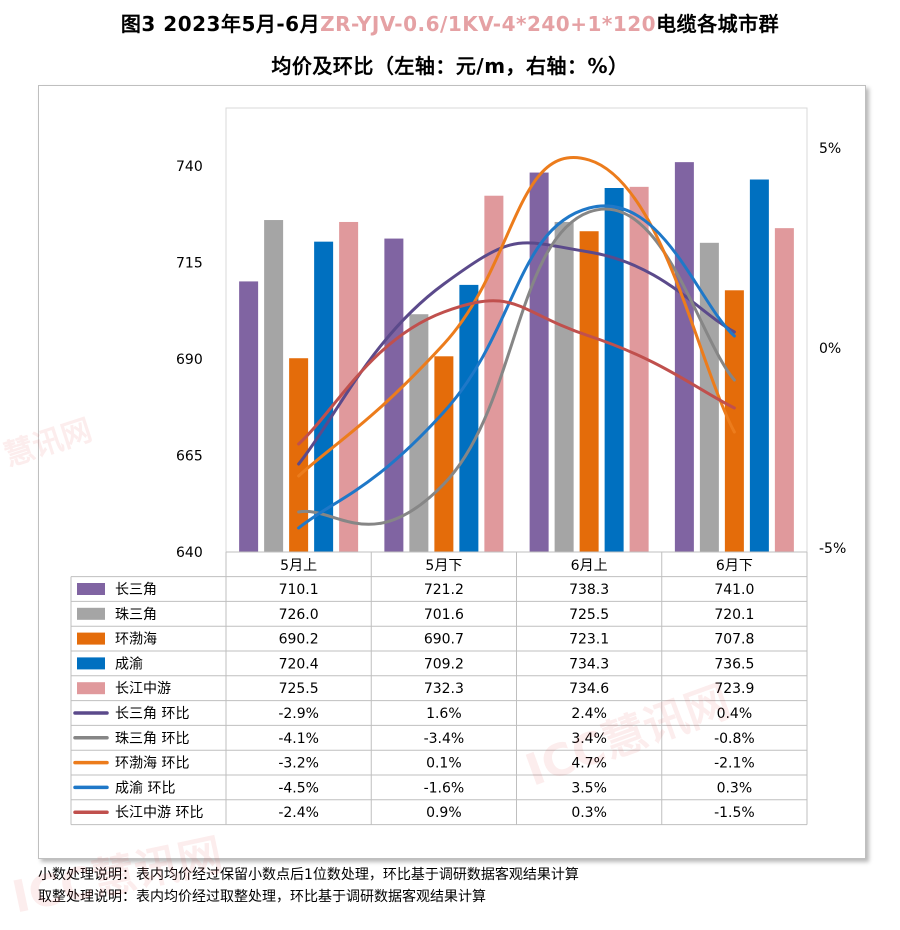  Describe the element at coordinates (589, 764) in the screenshot. I see `data-label-line-2-2: 4.7%` at that location.